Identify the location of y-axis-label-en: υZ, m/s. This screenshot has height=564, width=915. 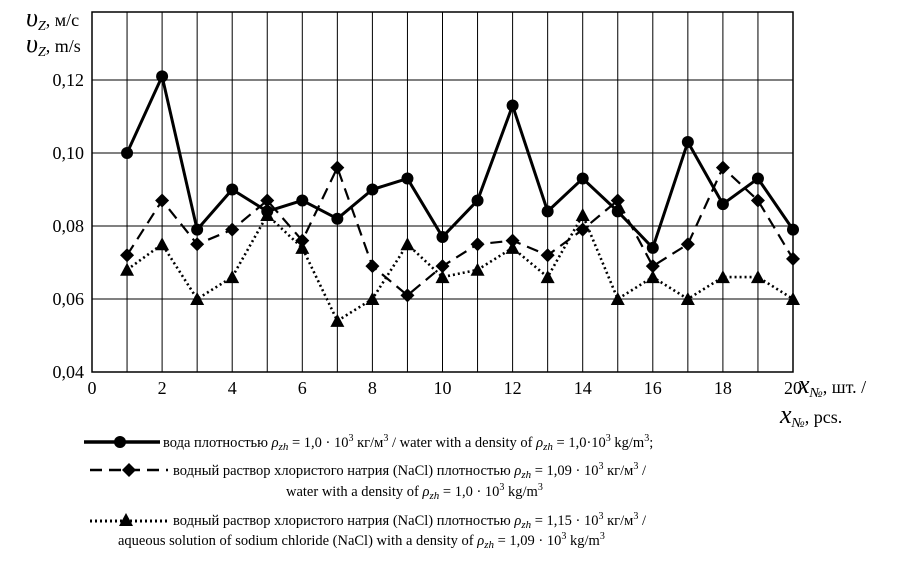
(53, 44).